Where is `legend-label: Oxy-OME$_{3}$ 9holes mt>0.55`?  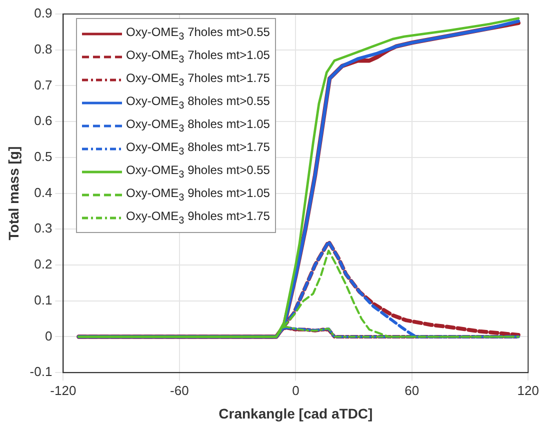
legend-label: Oxy-OME$_{3}$ 9holes mt>0.55 is located at coordinates (198, 171).